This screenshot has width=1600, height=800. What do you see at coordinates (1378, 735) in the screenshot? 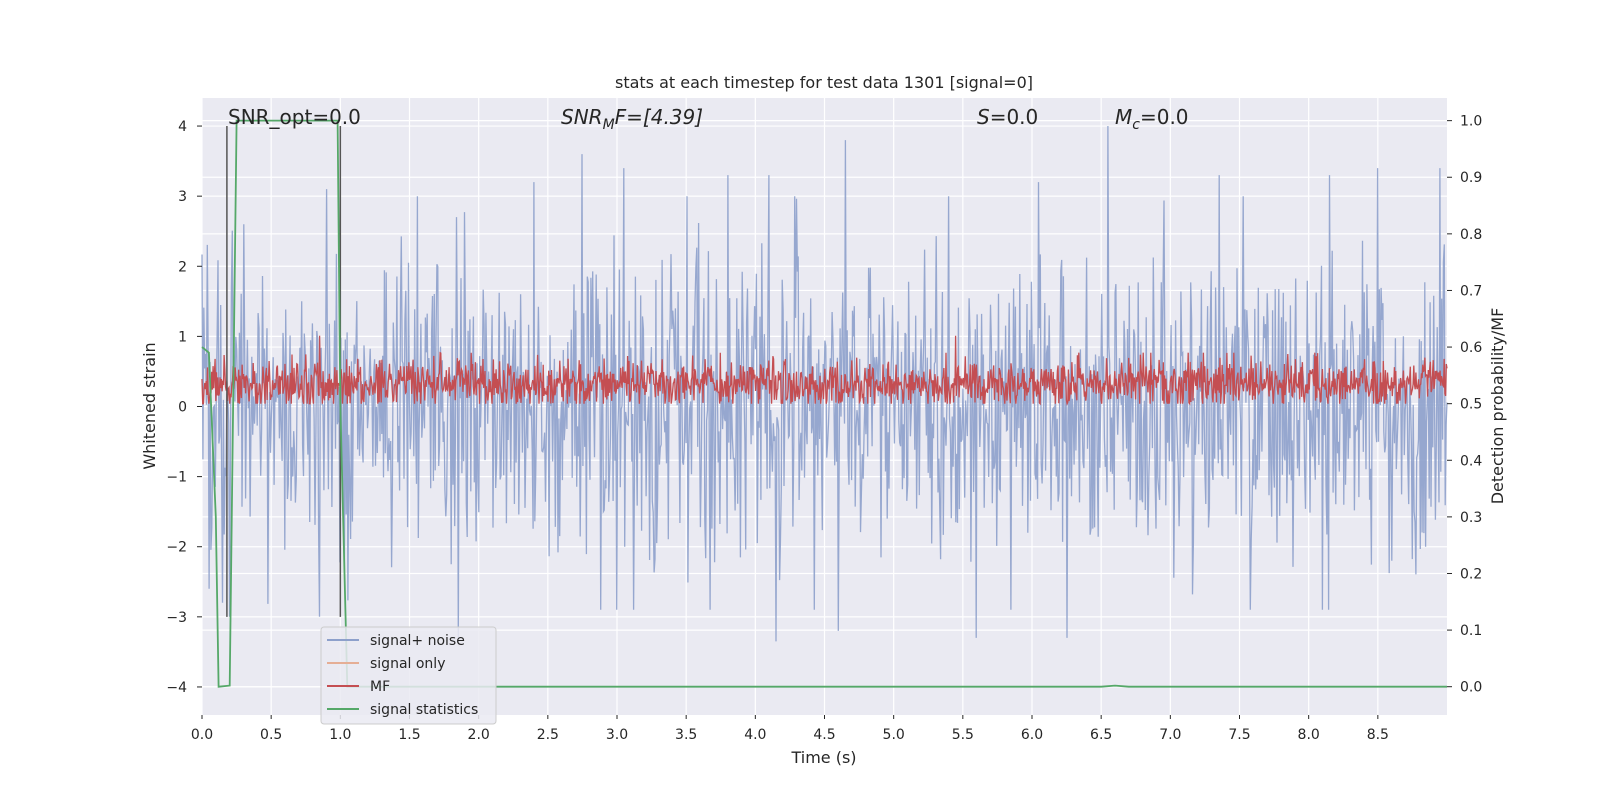
I see `x-tick-label: 8.5` at bounding box center [1378, 735].